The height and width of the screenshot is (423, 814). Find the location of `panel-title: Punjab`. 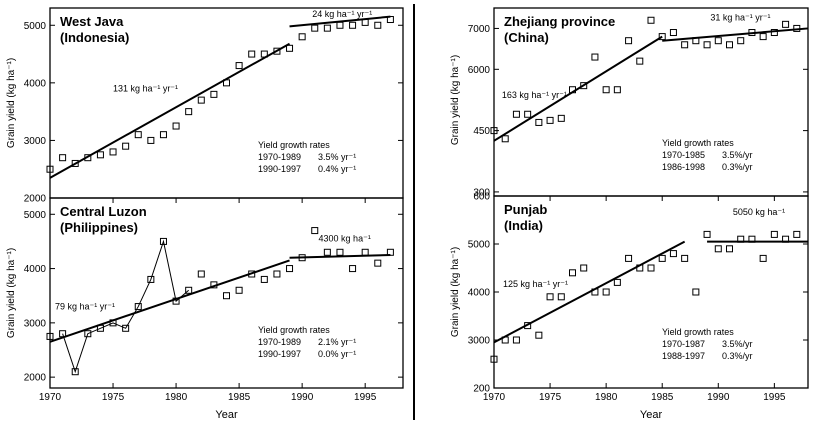

panel-title: Punjab is located at coordinates (525, 209).